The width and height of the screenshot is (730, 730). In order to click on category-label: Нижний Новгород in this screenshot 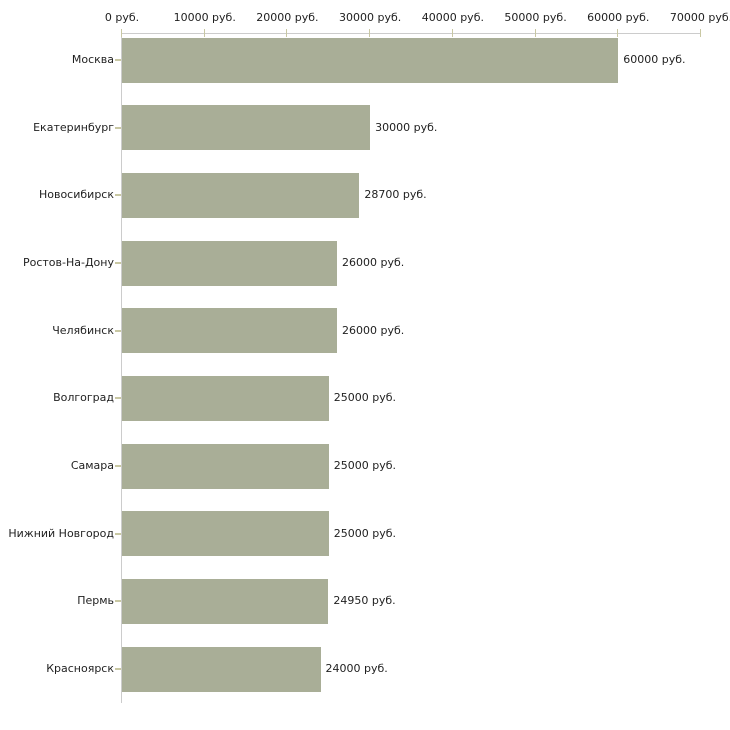, I will do `click(61, 533)`.